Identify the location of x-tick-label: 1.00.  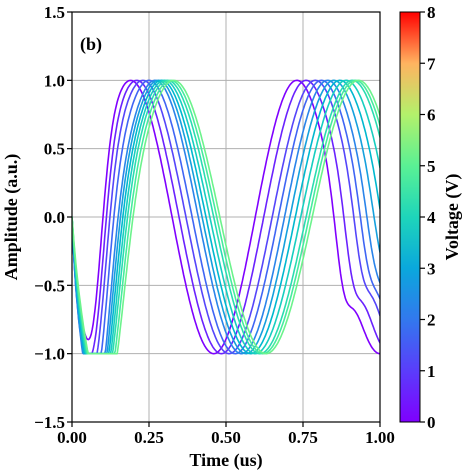
(380, 437).